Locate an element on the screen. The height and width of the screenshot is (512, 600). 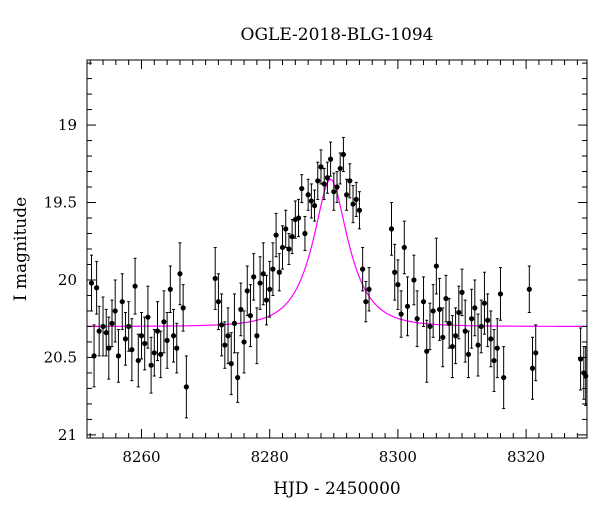
y-tick-label: 20 is located at coordinates (67, 280).